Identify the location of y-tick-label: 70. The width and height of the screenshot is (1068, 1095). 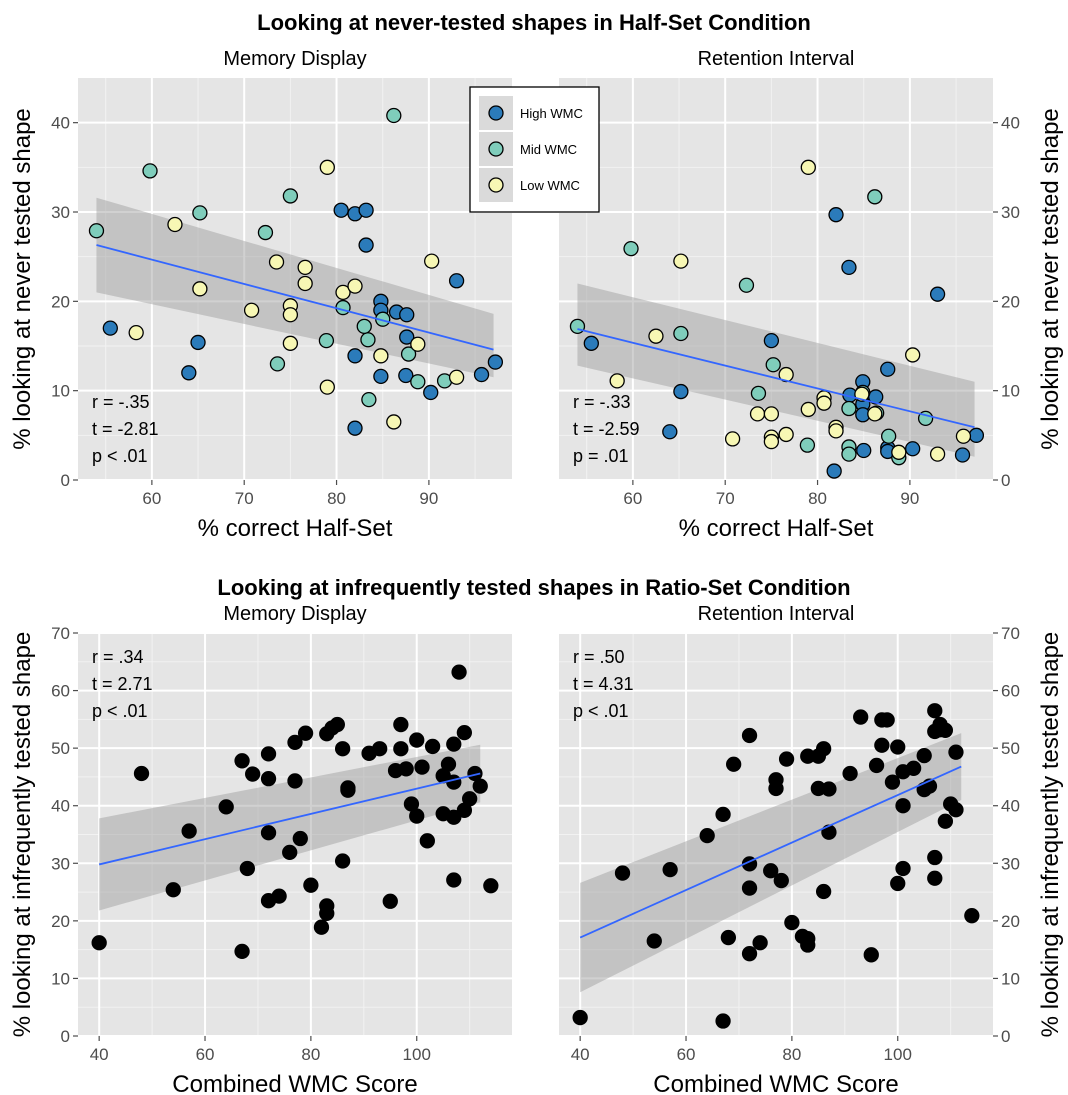
(60, 633).